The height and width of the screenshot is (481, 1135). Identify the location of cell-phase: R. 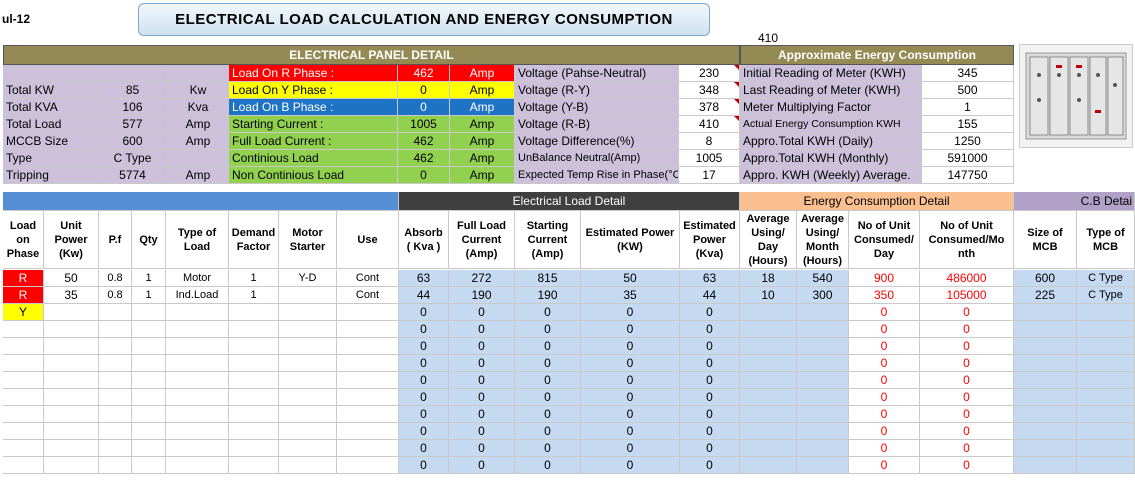
(23, 295).